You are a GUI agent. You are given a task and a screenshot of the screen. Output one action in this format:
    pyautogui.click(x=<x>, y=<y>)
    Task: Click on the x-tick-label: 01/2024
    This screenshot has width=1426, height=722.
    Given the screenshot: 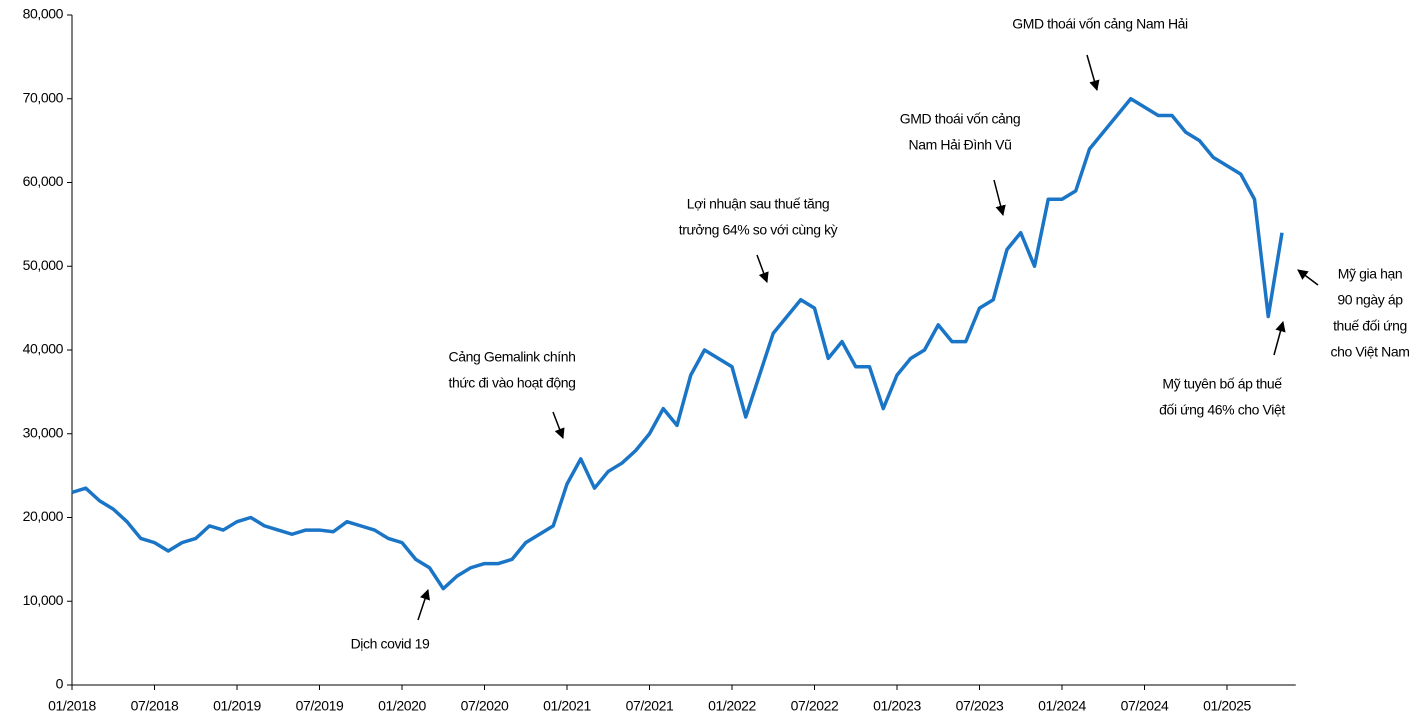 What is the action you would take?
    pyautogui.click(x=1062, y=706)
    